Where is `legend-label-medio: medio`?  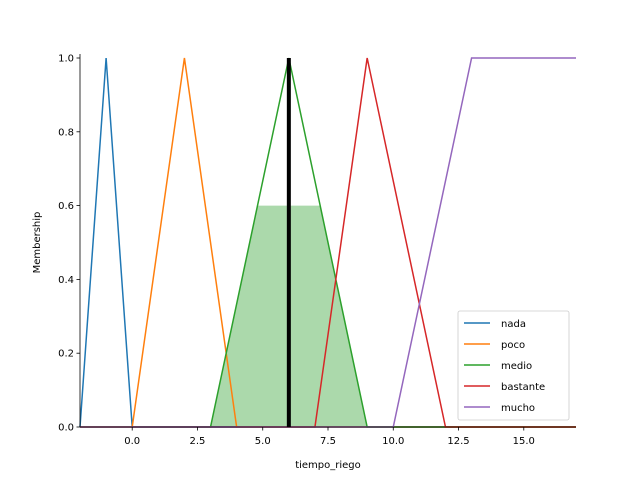
legend-label-medio: medio is located at coordinates (516, 366).